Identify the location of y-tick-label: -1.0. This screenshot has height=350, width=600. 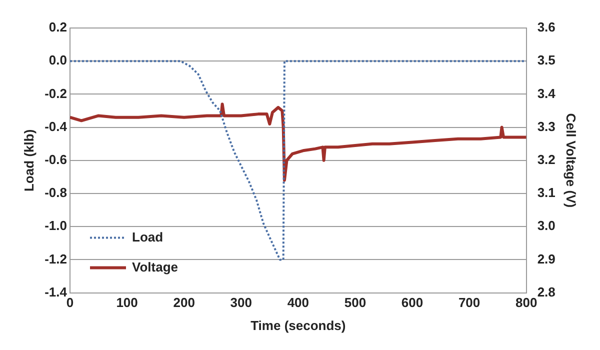
(55, 226).